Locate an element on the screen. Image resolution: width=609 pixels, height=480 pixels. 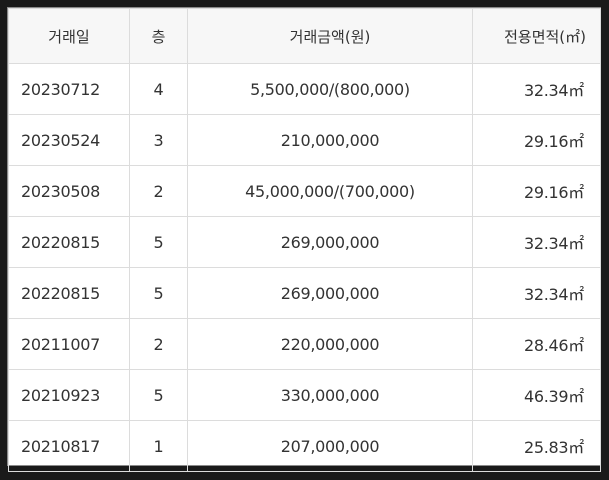
cell-price: 45,000,000/(700,000) is located at coordinates (330, 191).